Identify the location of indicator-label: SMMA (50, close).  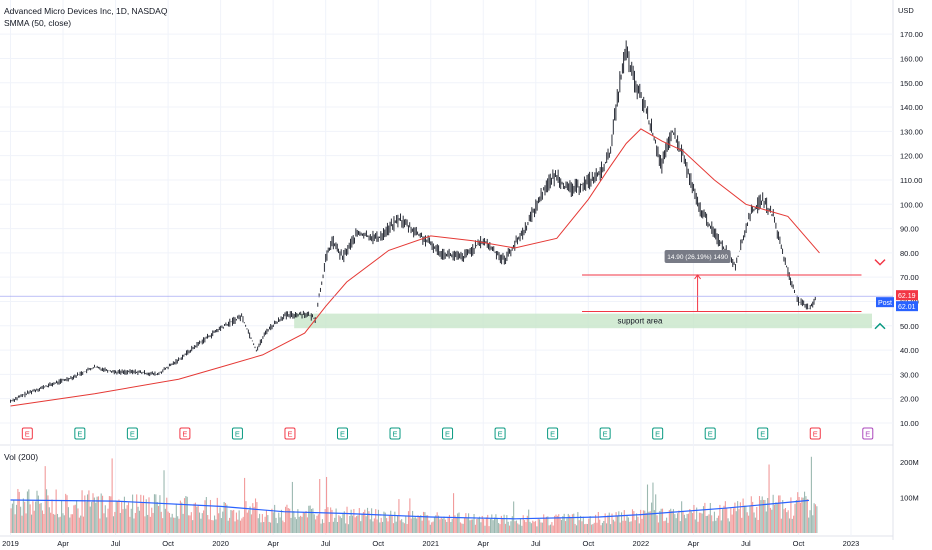
(38, 23).